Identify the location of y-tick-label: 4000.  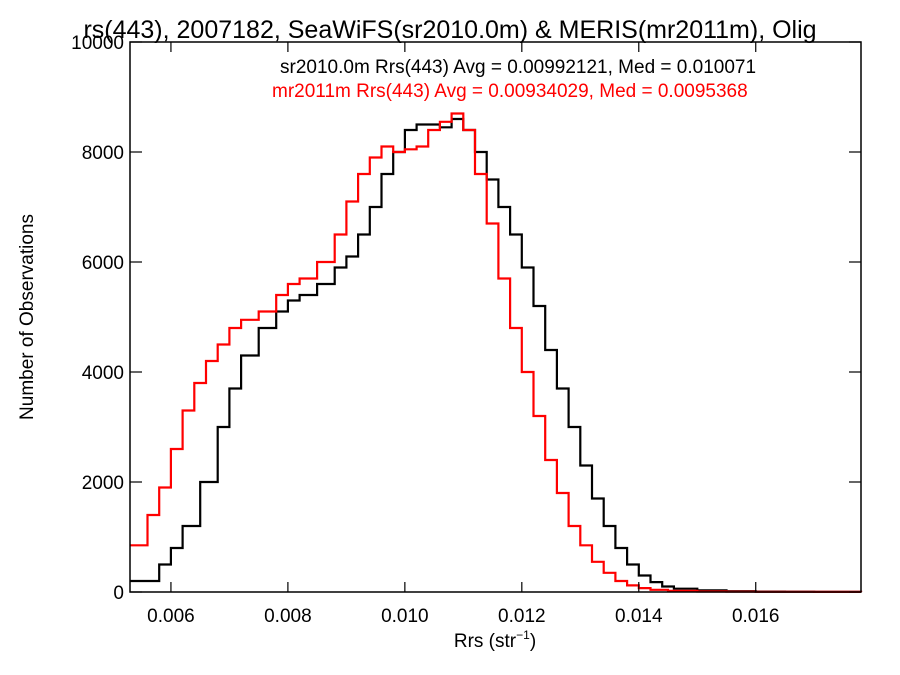
(103, 373).